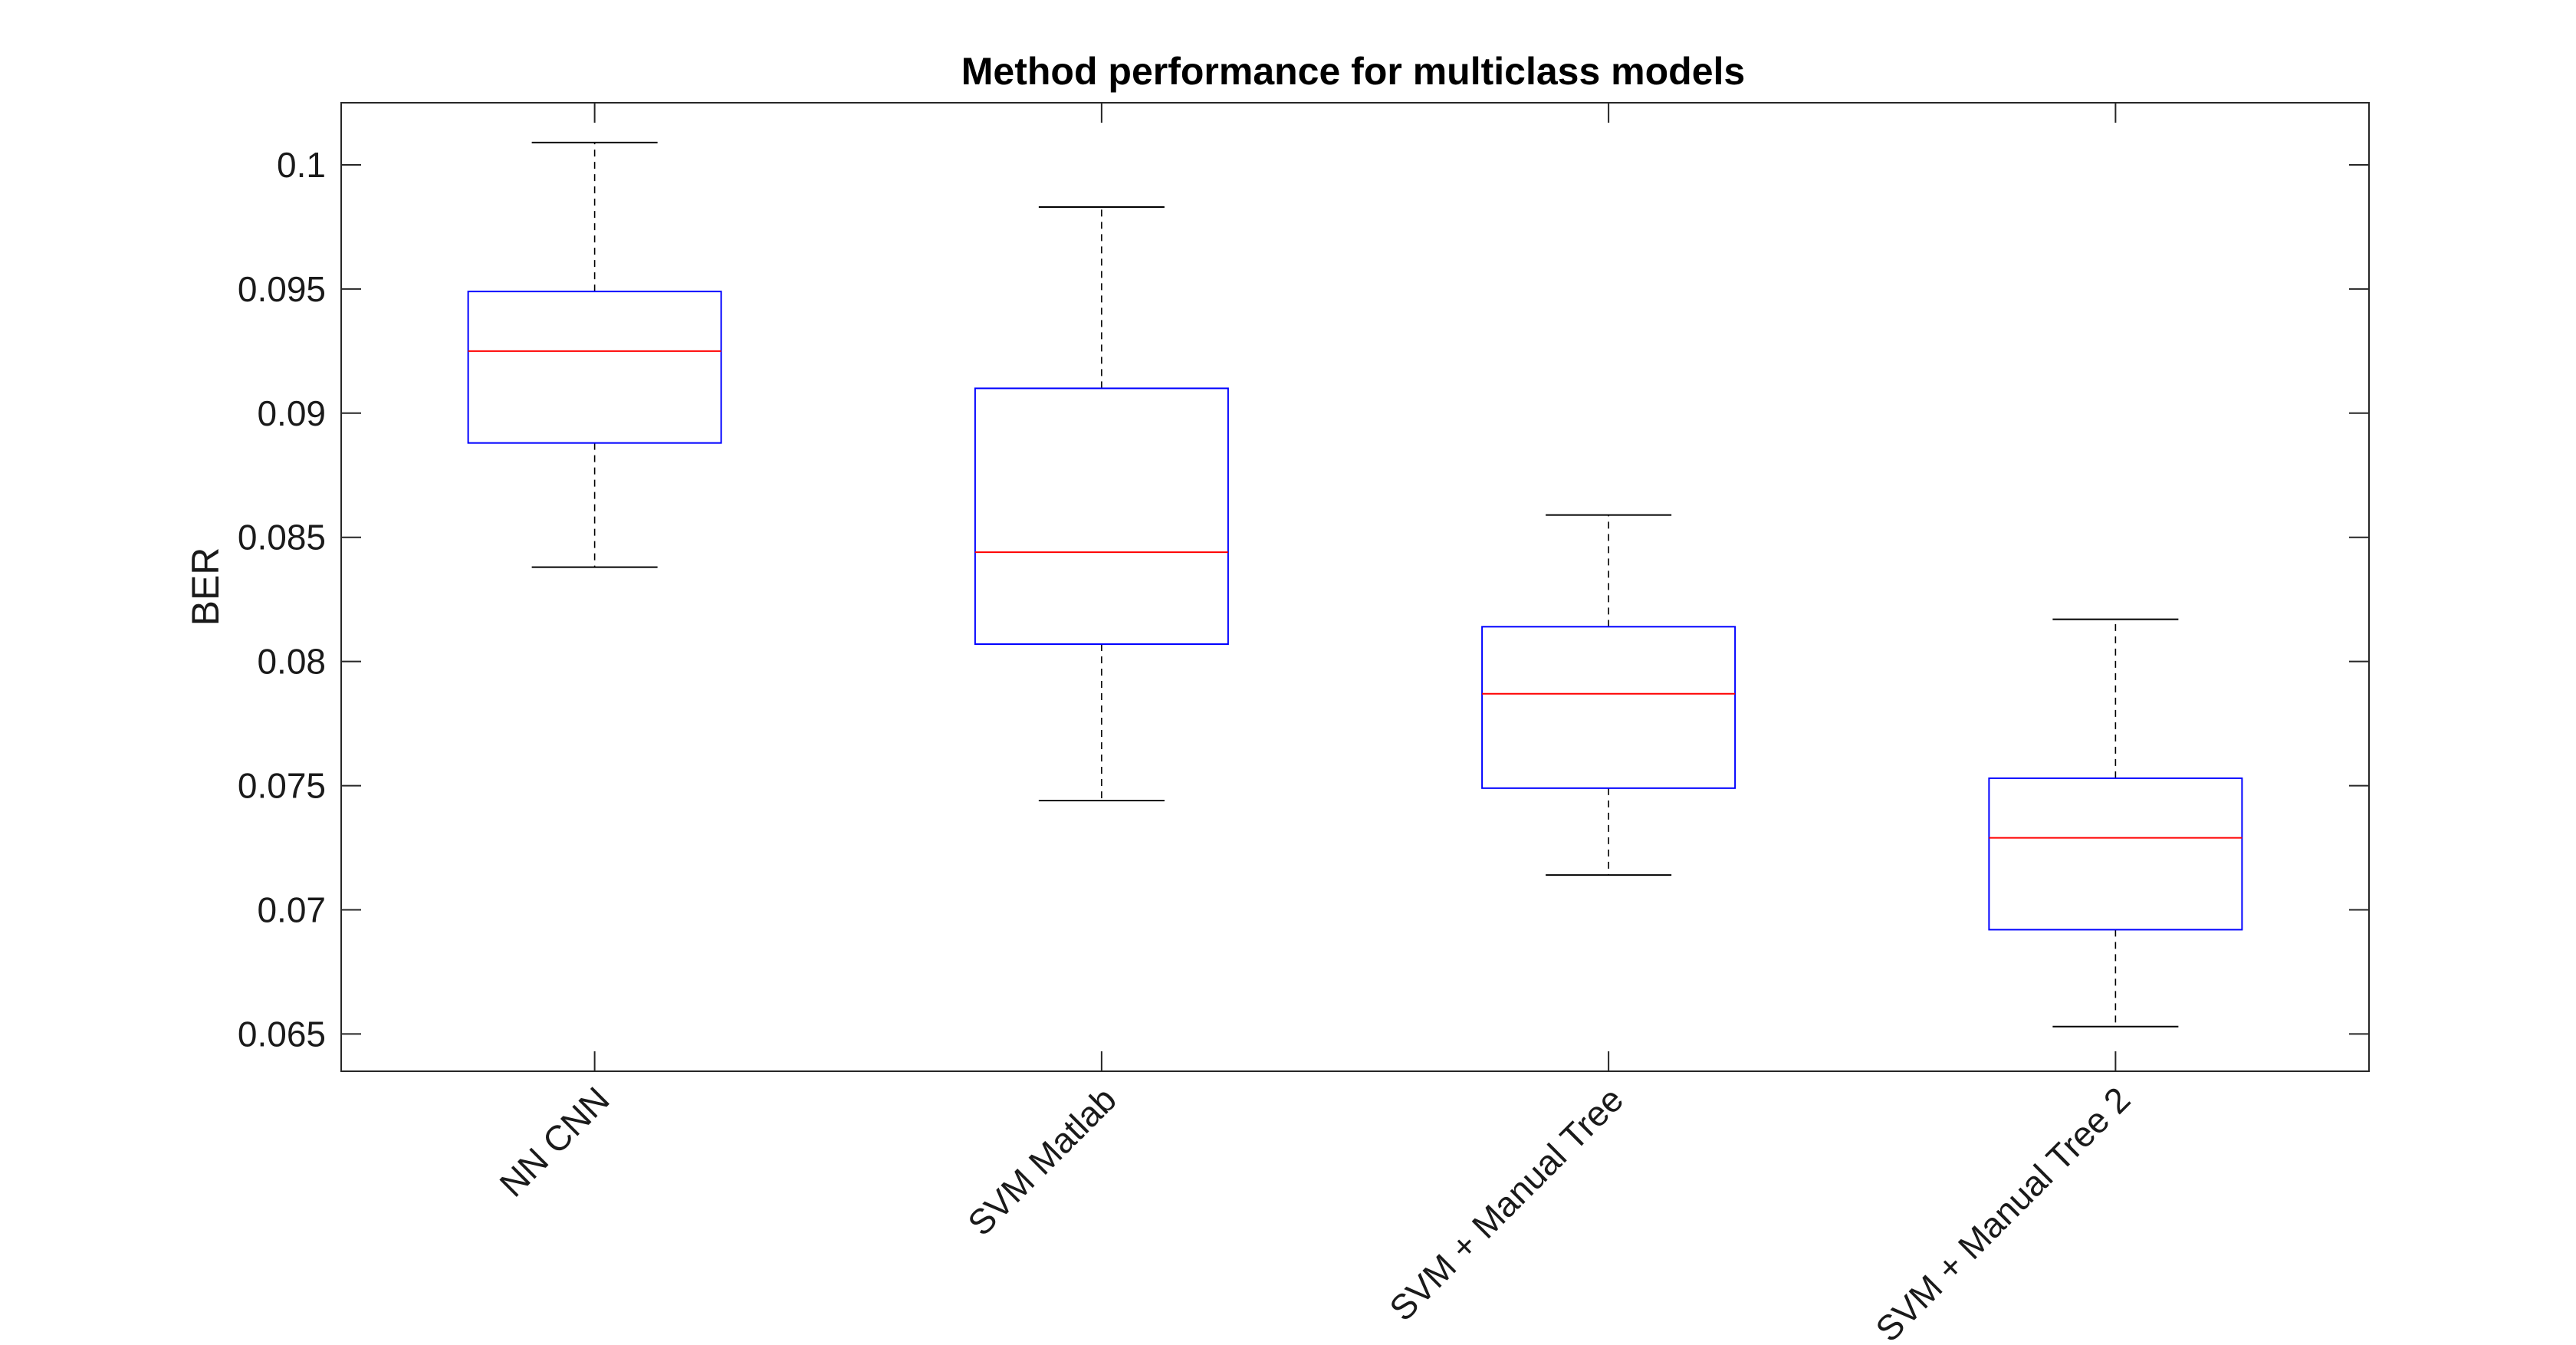 Image resolution: width=2576 pixels, height=1345 pixels. What do you see at coordinates (282, 537) in the screenshot?
I see `y-tick-label: 0.085` at bounding box center [282, 537].